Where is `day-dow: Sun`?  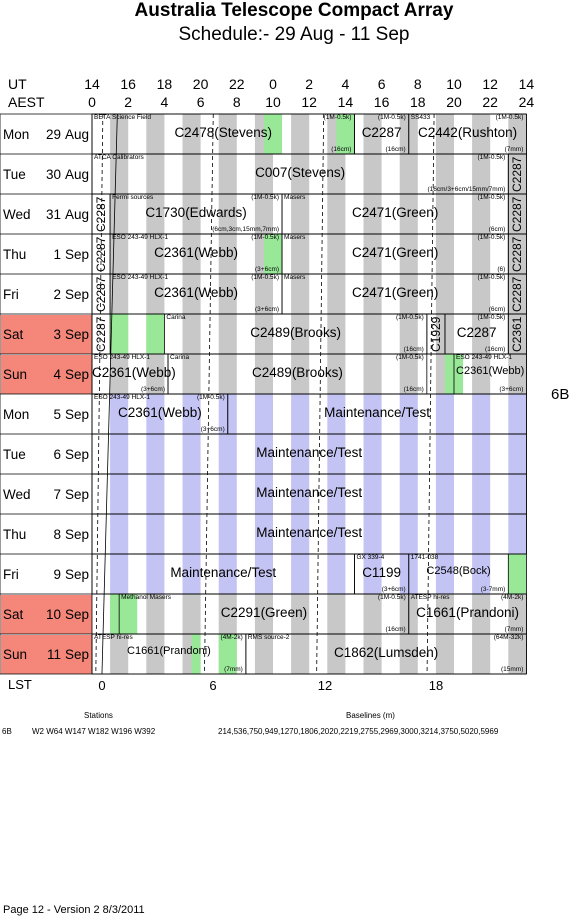 day-dow: Sun is located at coordinates (15, 374).